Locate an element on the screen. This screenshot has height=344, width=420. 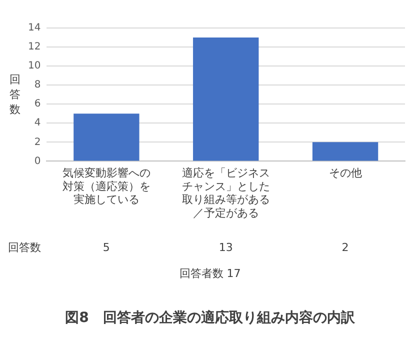
y-tick-label: 8 is located at coordinates (37, 85).